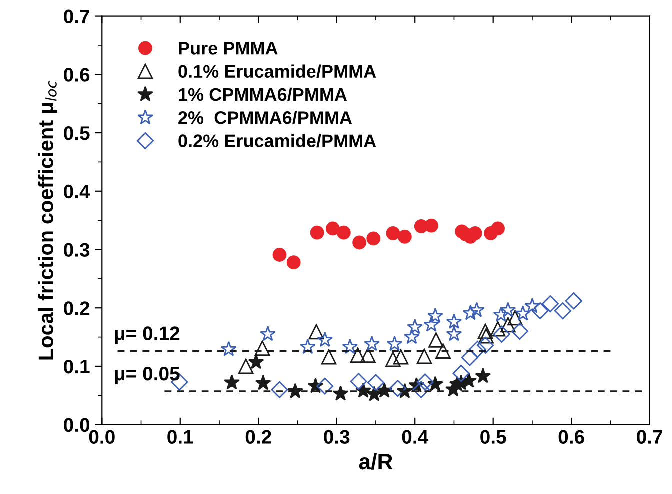 This screenshot has height=494, width=672. I want to click on x-tick-label: 0.6, so click(571, 437).